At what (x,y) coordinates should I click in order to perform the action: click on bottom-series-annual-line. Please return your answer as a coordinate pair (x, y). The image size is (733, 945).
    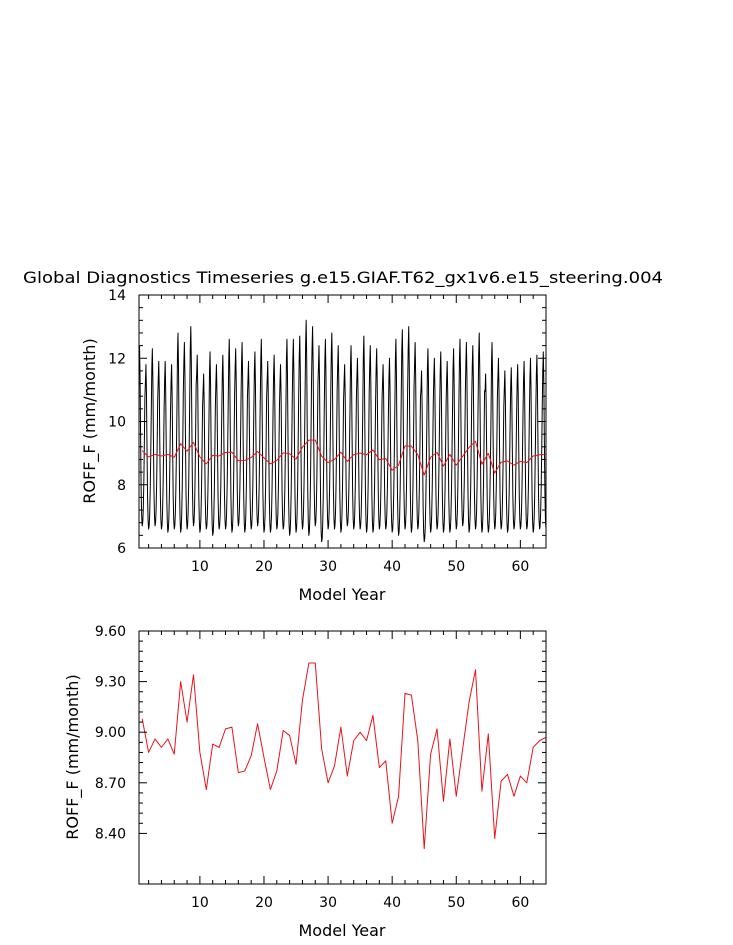
    Looking at the image, I should click on (344, 756).